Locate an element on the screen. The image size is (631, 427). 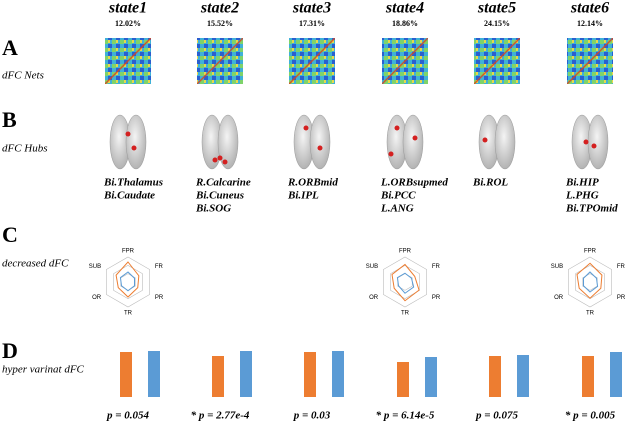
state-percent: 12.02% is located at coordinates (128, 23).